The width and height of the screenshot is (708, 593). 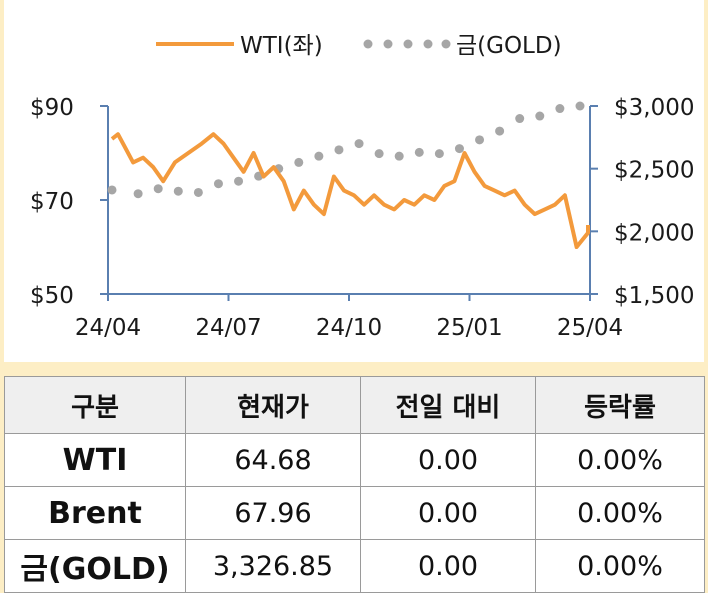 I want to click on col-header-category: 구분, so click(x=95, y=405).